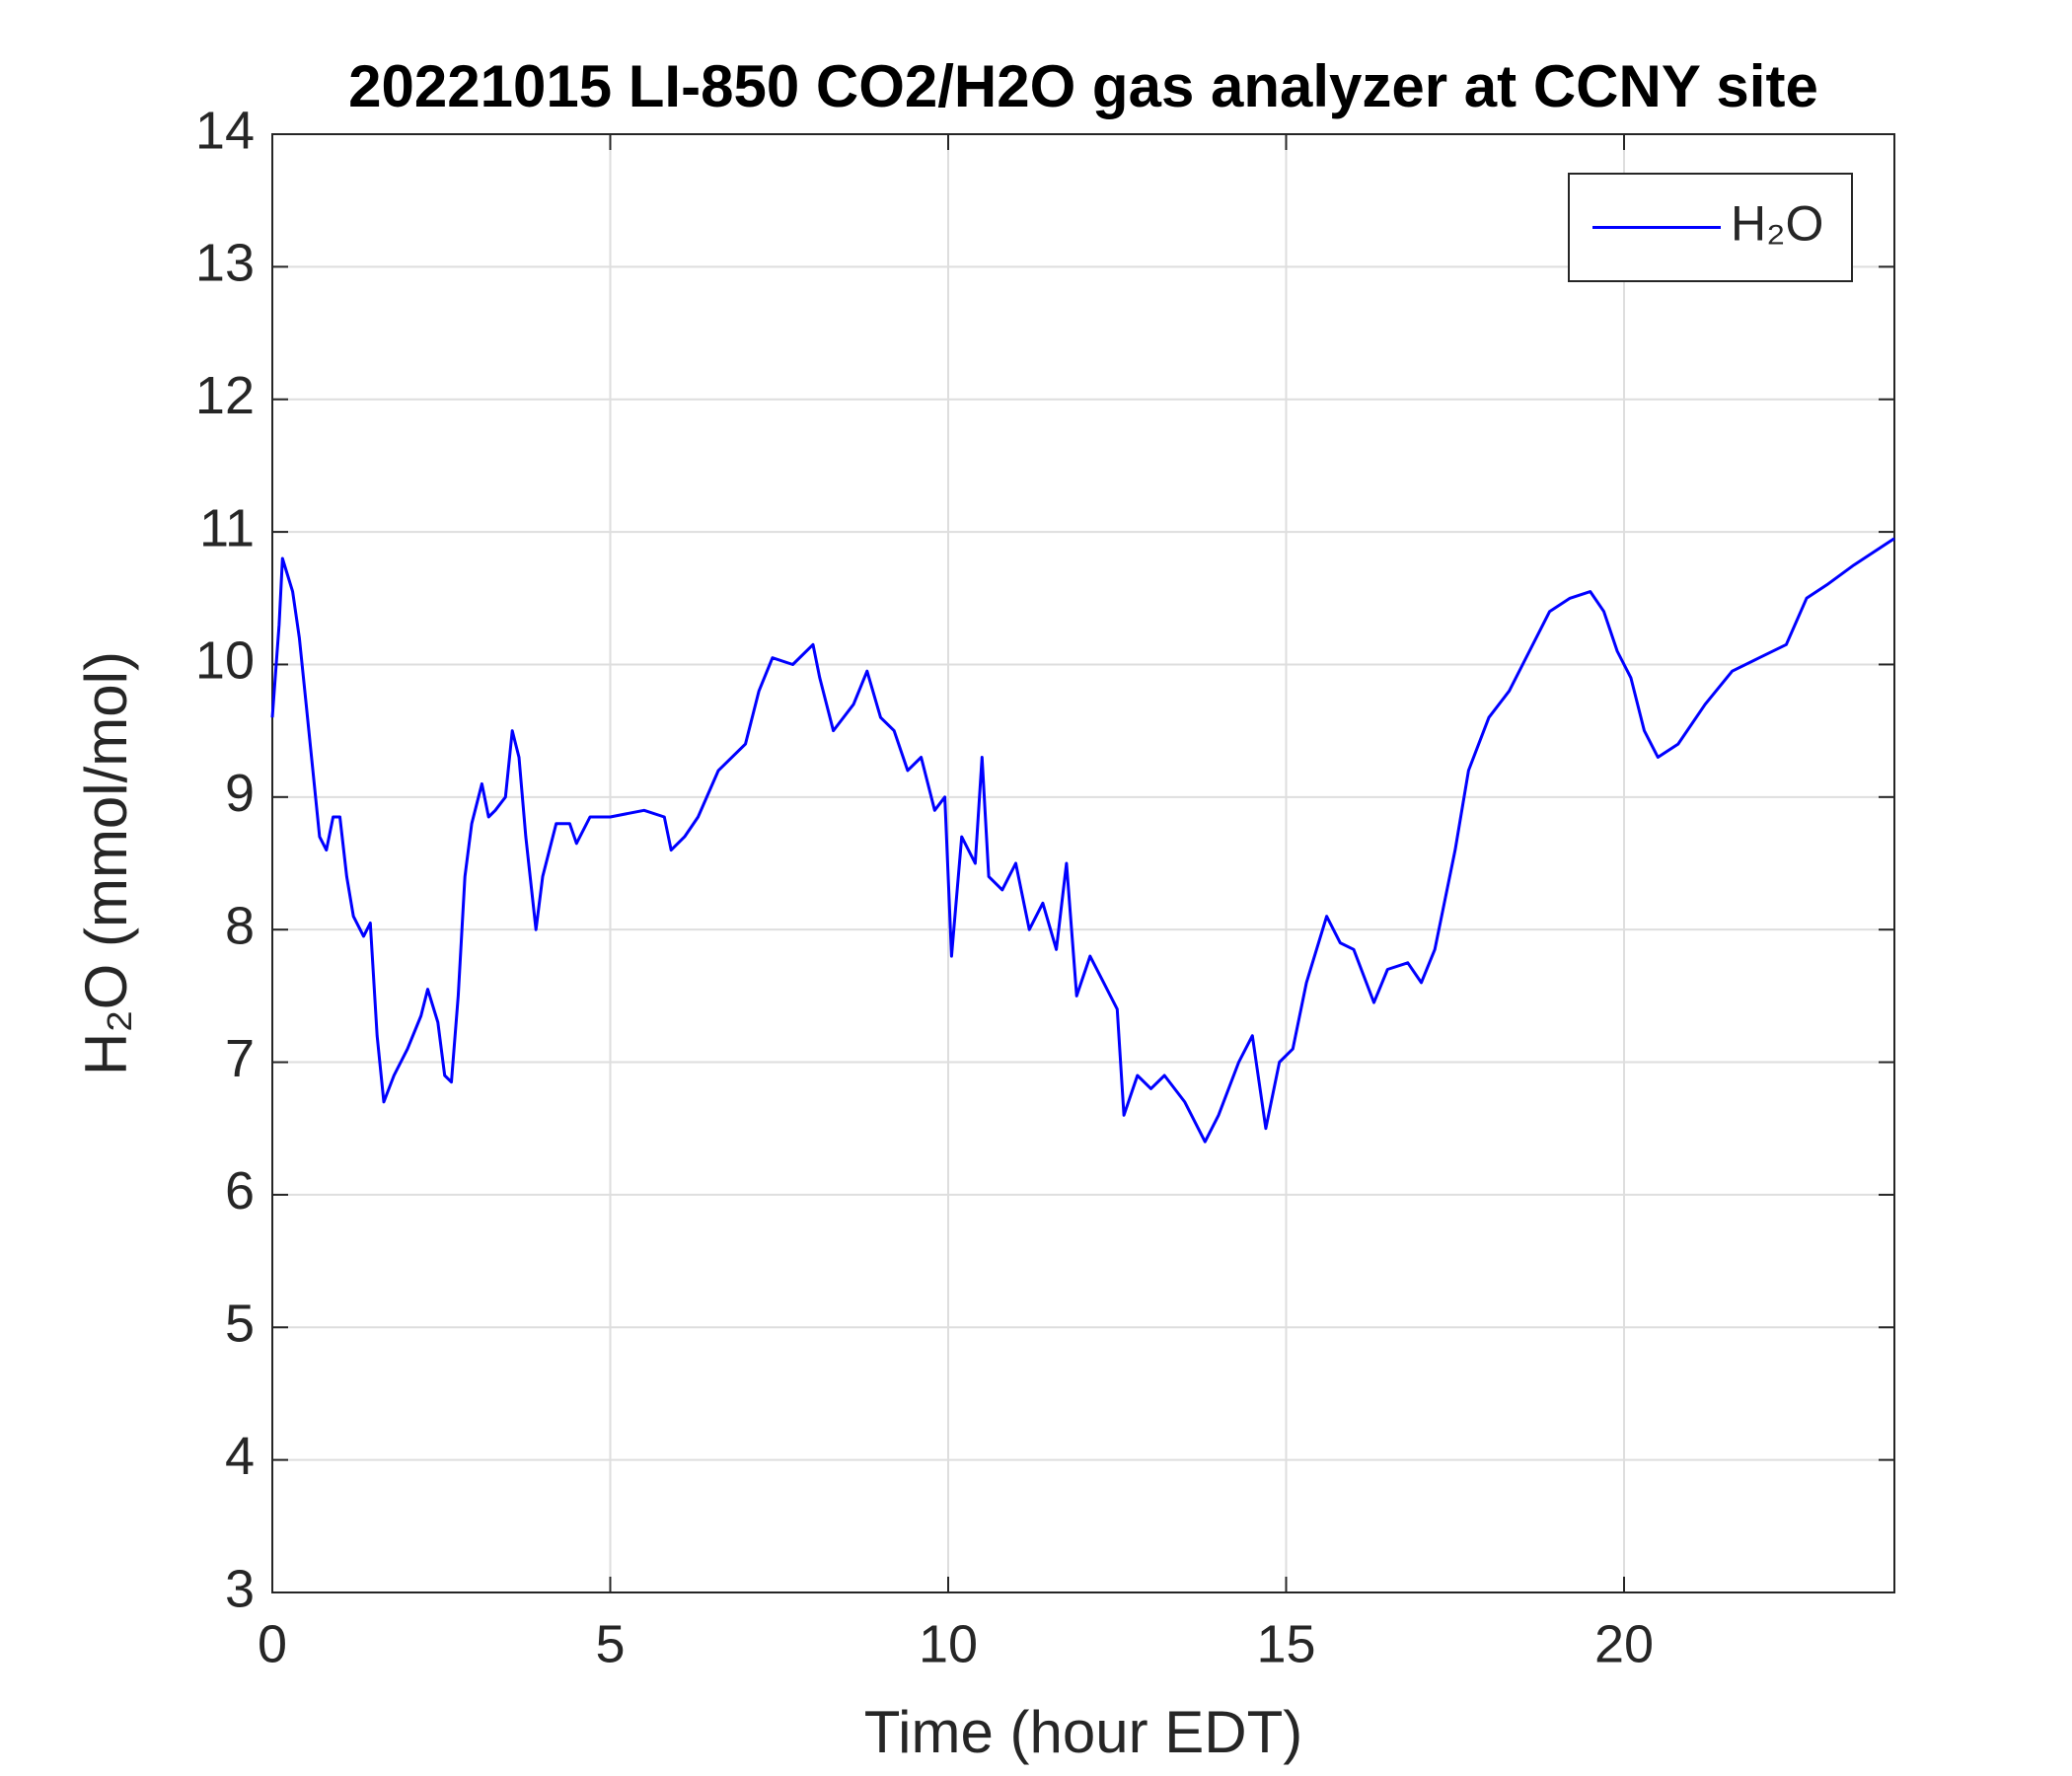  What do you see at coordinates (272, 1644) in the screenshot?
I see `x-tick-label: 0` at bounding box center [272, 1644].